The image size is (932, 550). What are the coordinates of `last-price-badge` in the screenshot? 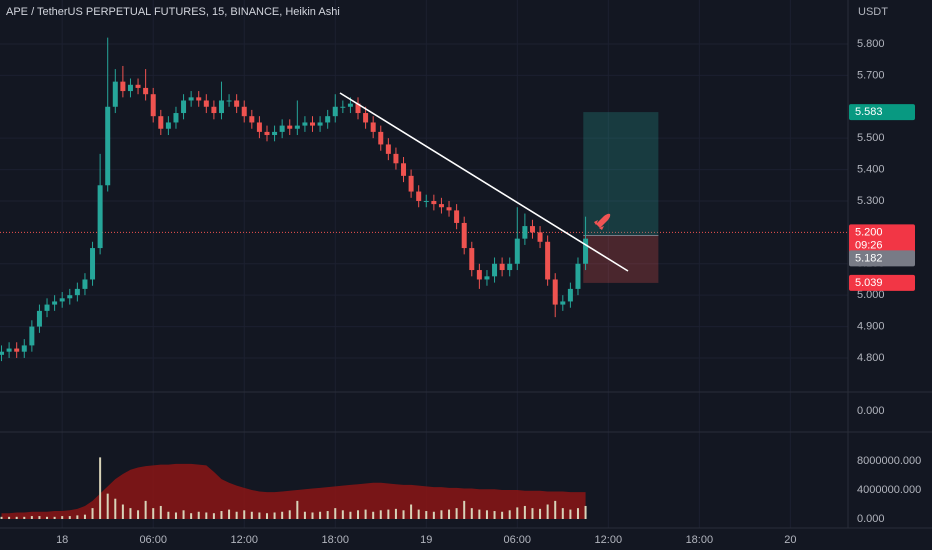 It's located at (882, 239).